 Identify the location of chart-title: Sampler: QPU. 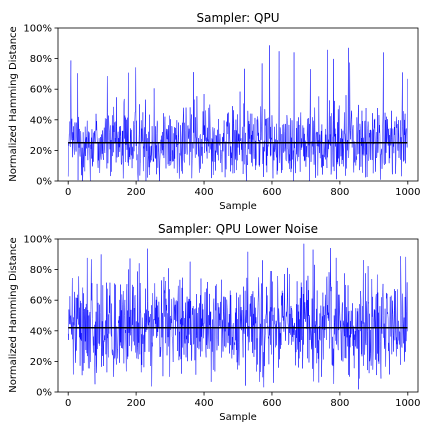
(237, 18).